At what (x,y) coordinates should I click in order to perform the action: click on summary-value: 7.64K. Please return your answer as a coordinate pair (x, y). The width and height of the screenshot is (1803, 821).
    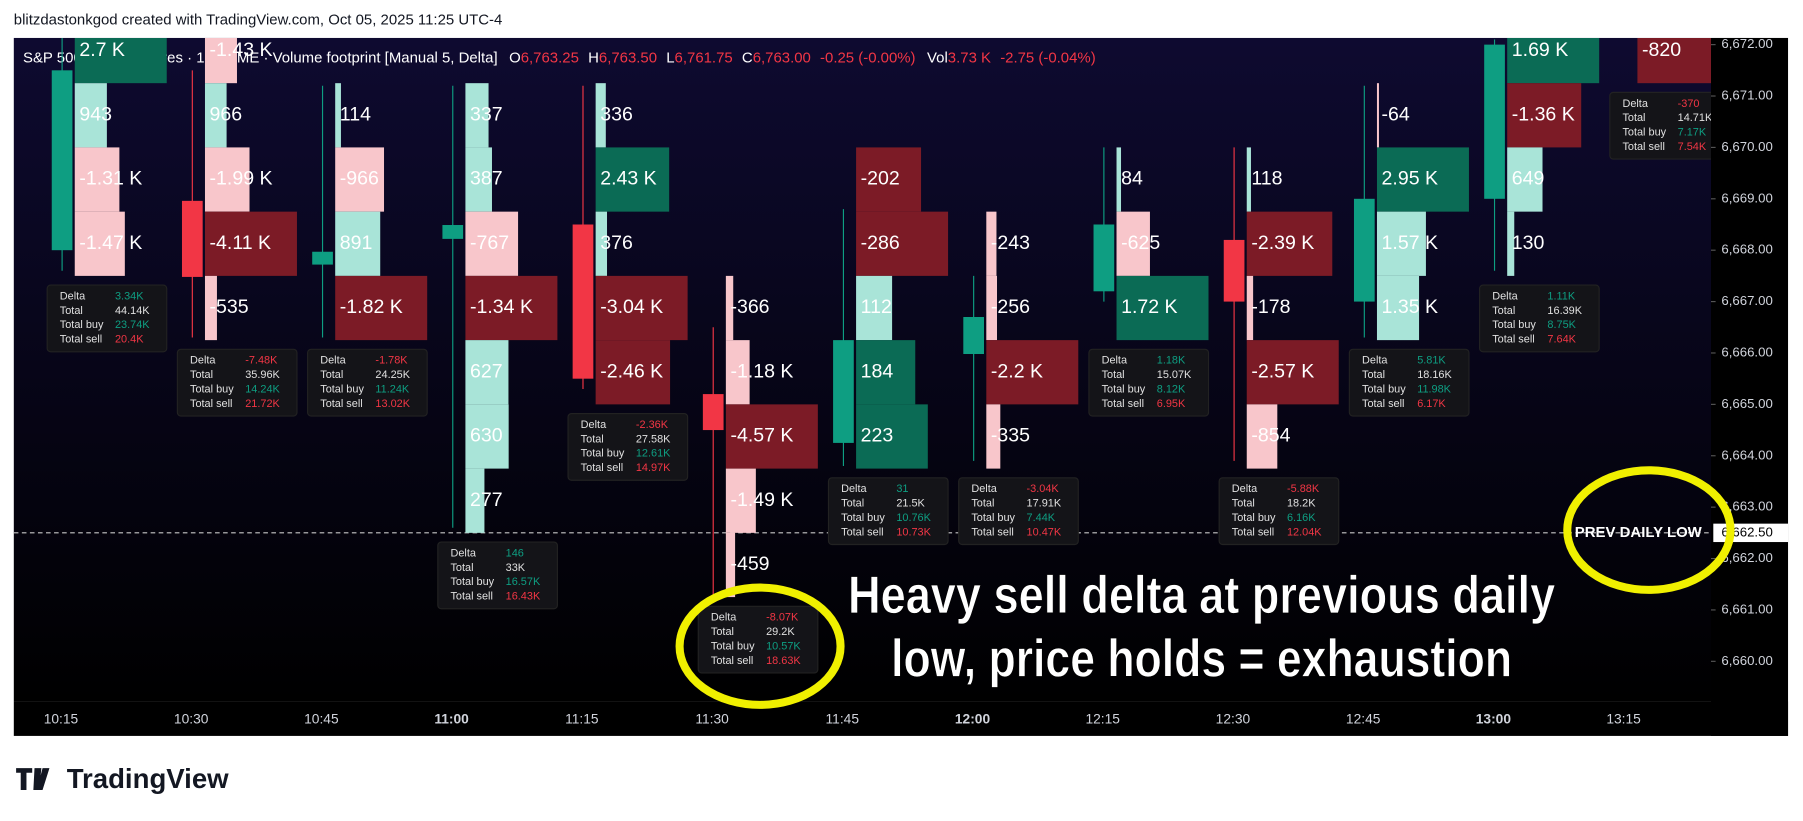
    Looking at the image, I should click on (1561, 340).